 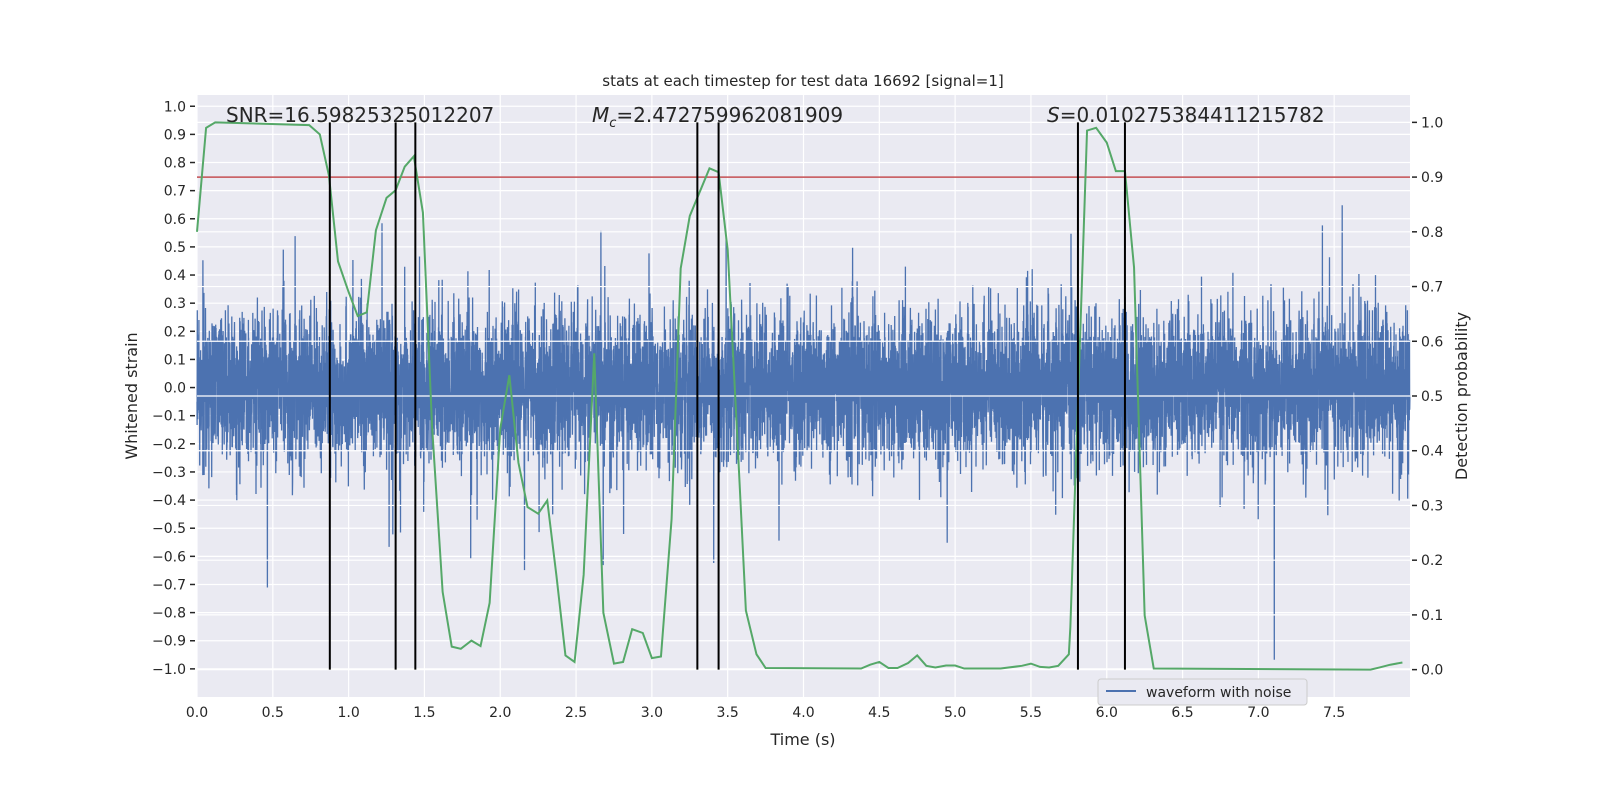 What do you see at coordinates (348, 713) in the screenshot?
I see `x-tick-label: 1.0` at bounding box center [348, 713].